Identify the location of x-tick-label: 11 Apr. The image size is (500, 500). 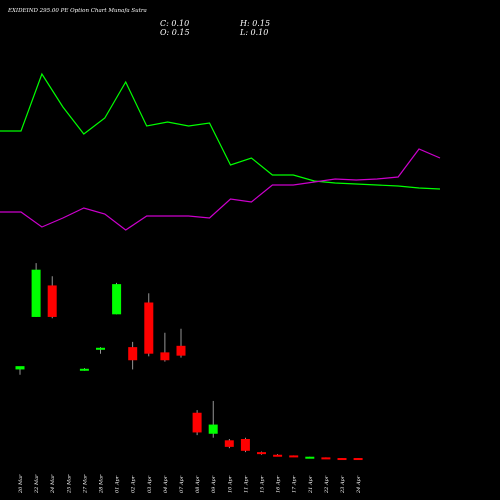
(246, 484).